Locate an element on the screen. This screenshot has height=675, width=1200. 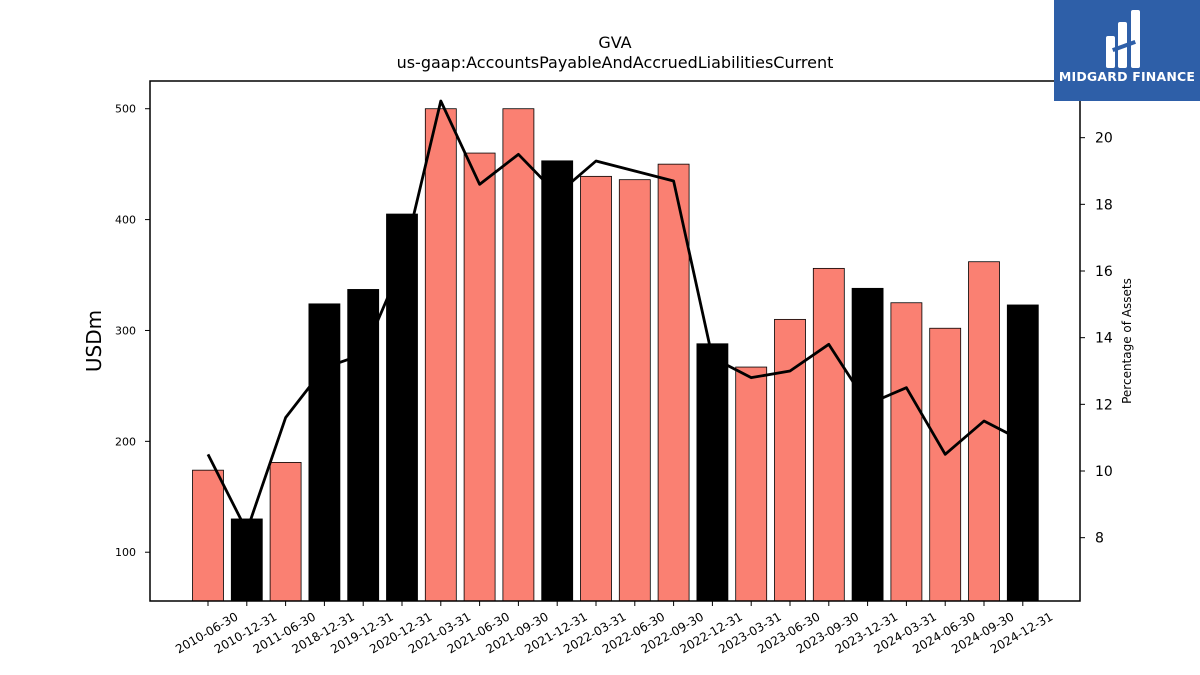
y2-tick-label: 10 is located at coordinates (1104, 472).